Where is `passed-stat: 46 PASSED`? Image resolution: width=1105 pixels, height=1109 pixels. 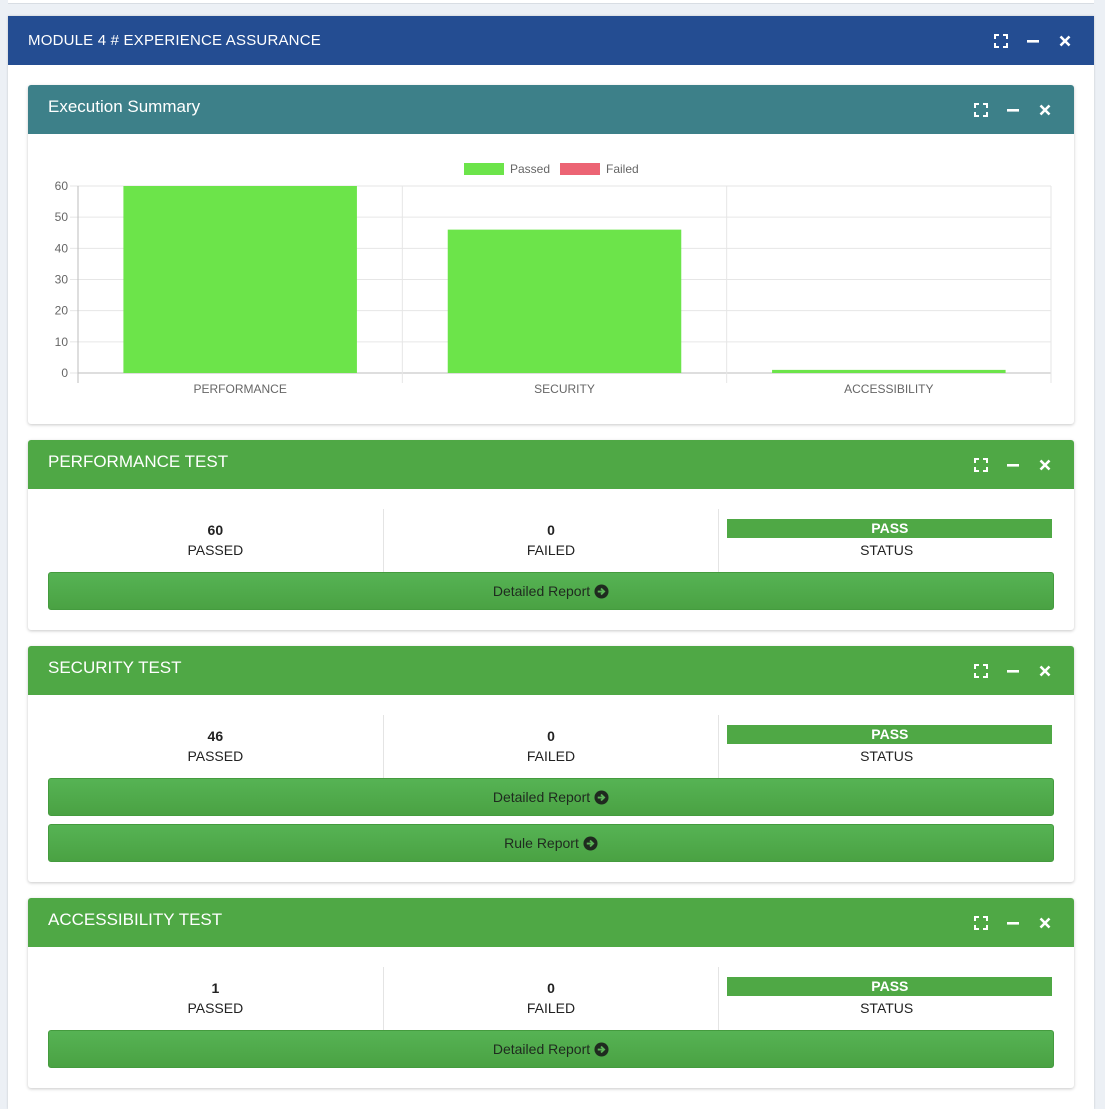
passed-stat: 46 PASSED is located at coordinates (215, 746).